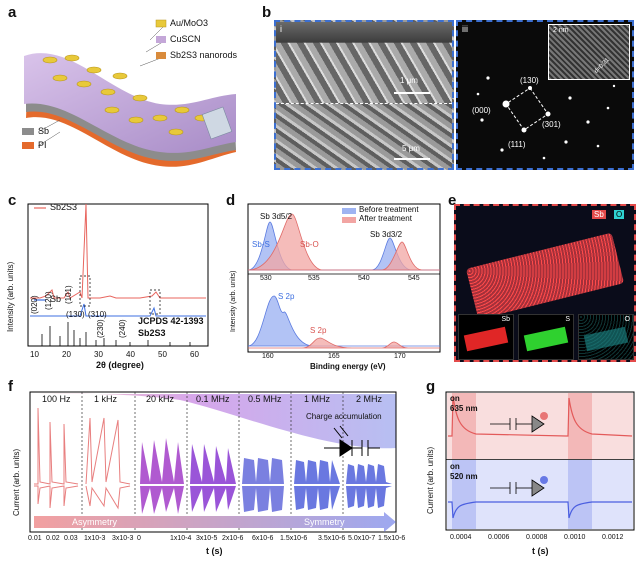 The height and width of the screenshot is (561, 640). Describe the element at coordinates (152, 333) in the screenshot. I see `c-jcpds-2: Sb2S3` at that location.